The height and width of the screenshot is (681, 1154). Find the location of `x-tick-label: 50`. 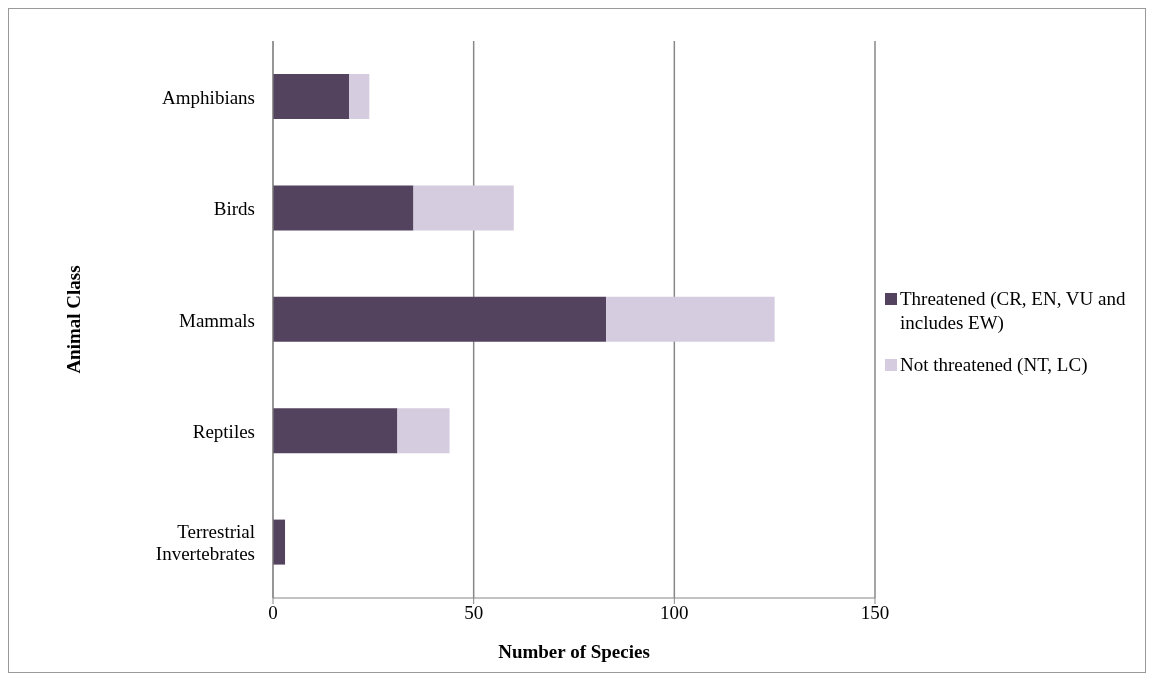

x-tick-label: 50 is located at coordinates (474, 613).